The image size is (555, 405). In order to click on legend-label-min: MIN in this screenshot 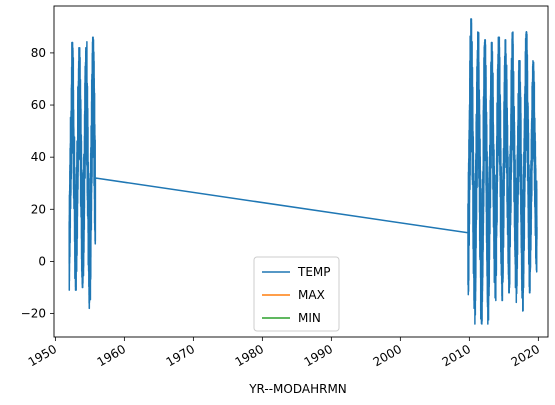, I will do `click(309, 318)`.